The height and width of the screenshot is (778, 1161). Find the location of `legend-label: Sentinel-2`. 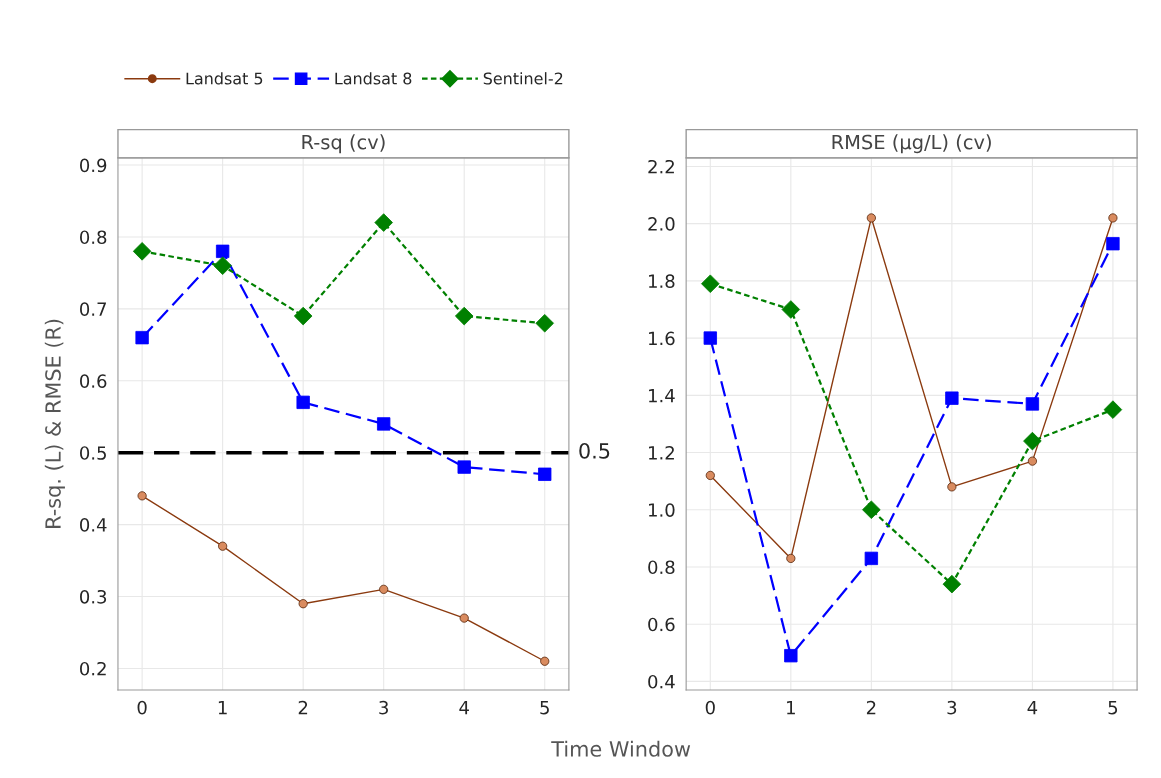

legend-label: Sentinel-2 is located at coordinates (523, 78).